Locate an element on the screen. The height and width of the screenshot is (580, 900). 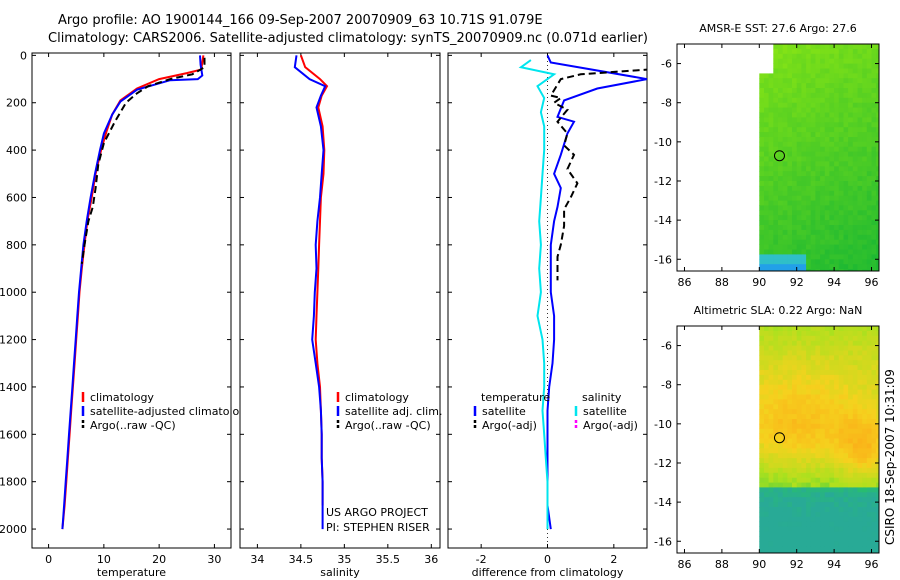
y-tick-label: -16 is located at coordinates (663, 541).